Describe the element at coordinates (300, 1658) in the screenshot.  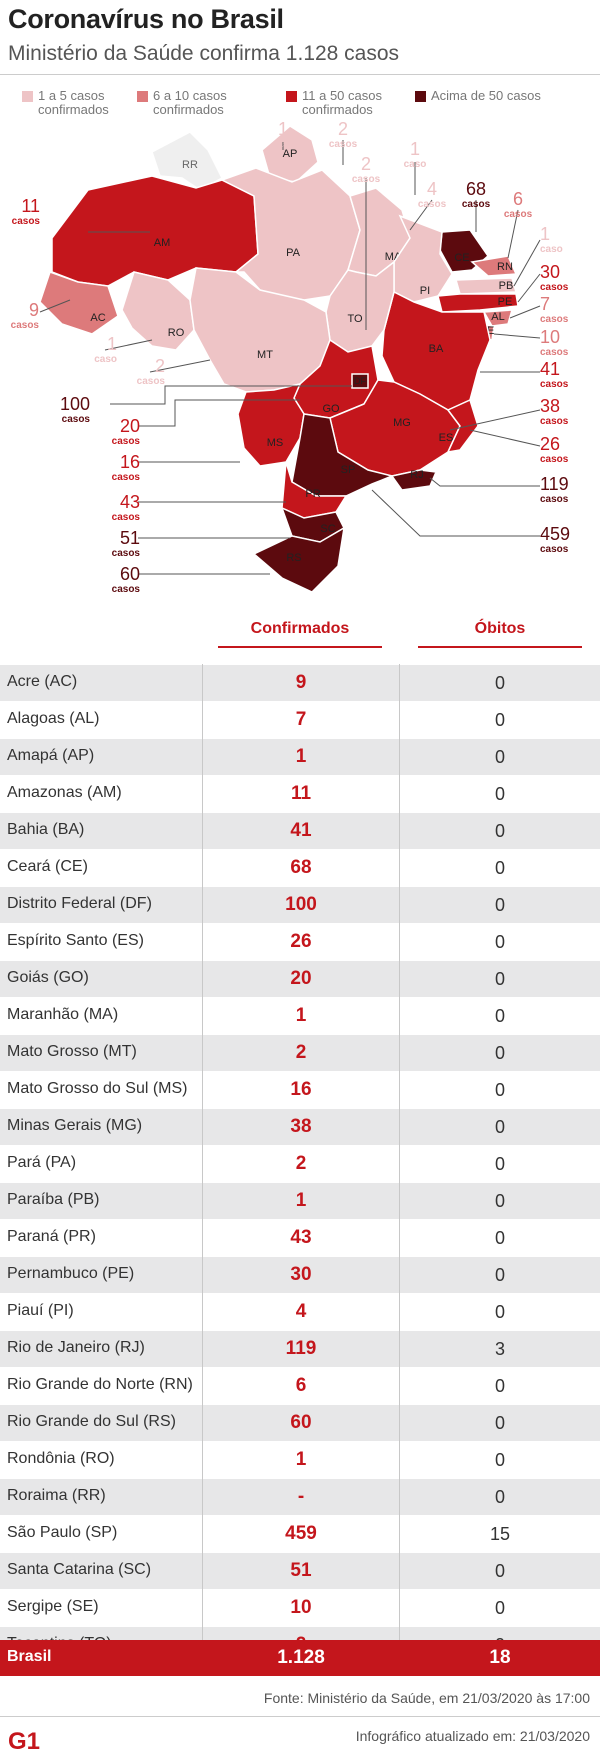
I see `total-row: Brasil 1.128 18` at that location.